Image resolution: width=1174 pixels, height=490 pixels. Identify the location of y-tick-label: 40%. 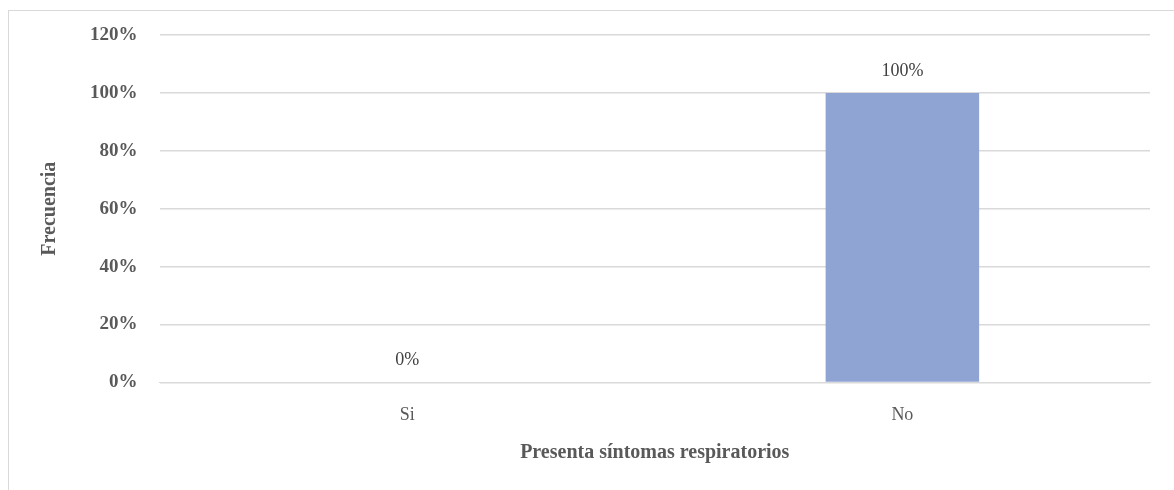
(118, 265).